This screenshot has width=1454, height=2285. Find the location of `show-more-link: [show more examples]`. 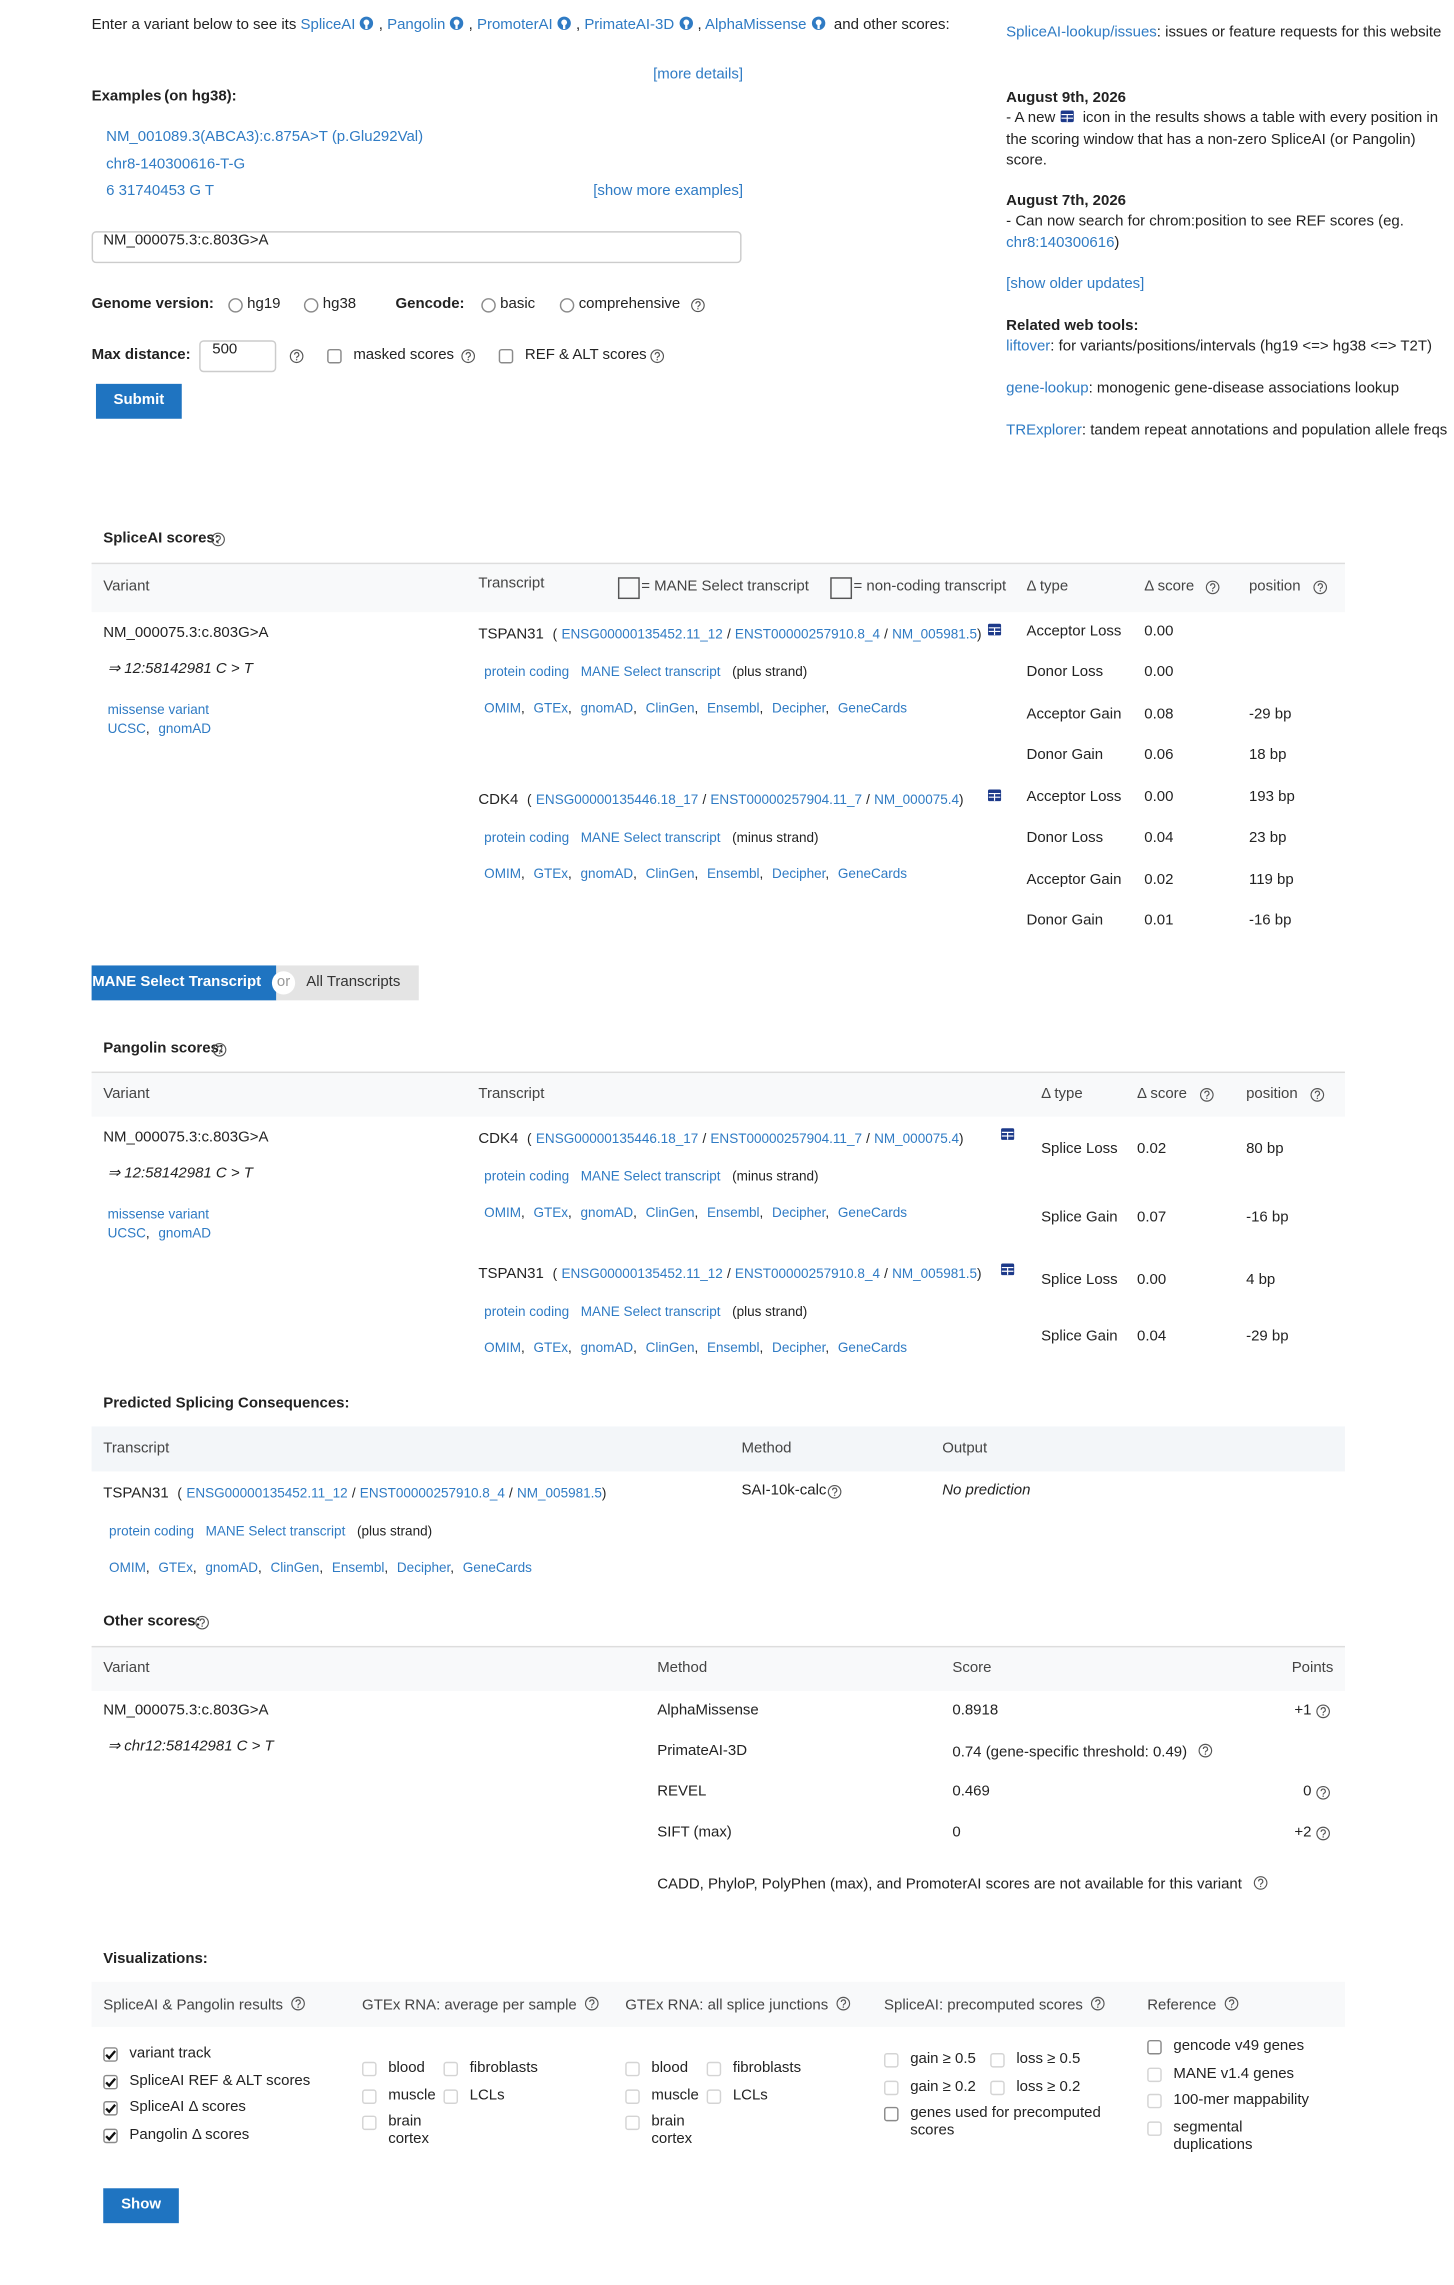

show-more-link: [show more examples] is located at coordinates (668, 191).